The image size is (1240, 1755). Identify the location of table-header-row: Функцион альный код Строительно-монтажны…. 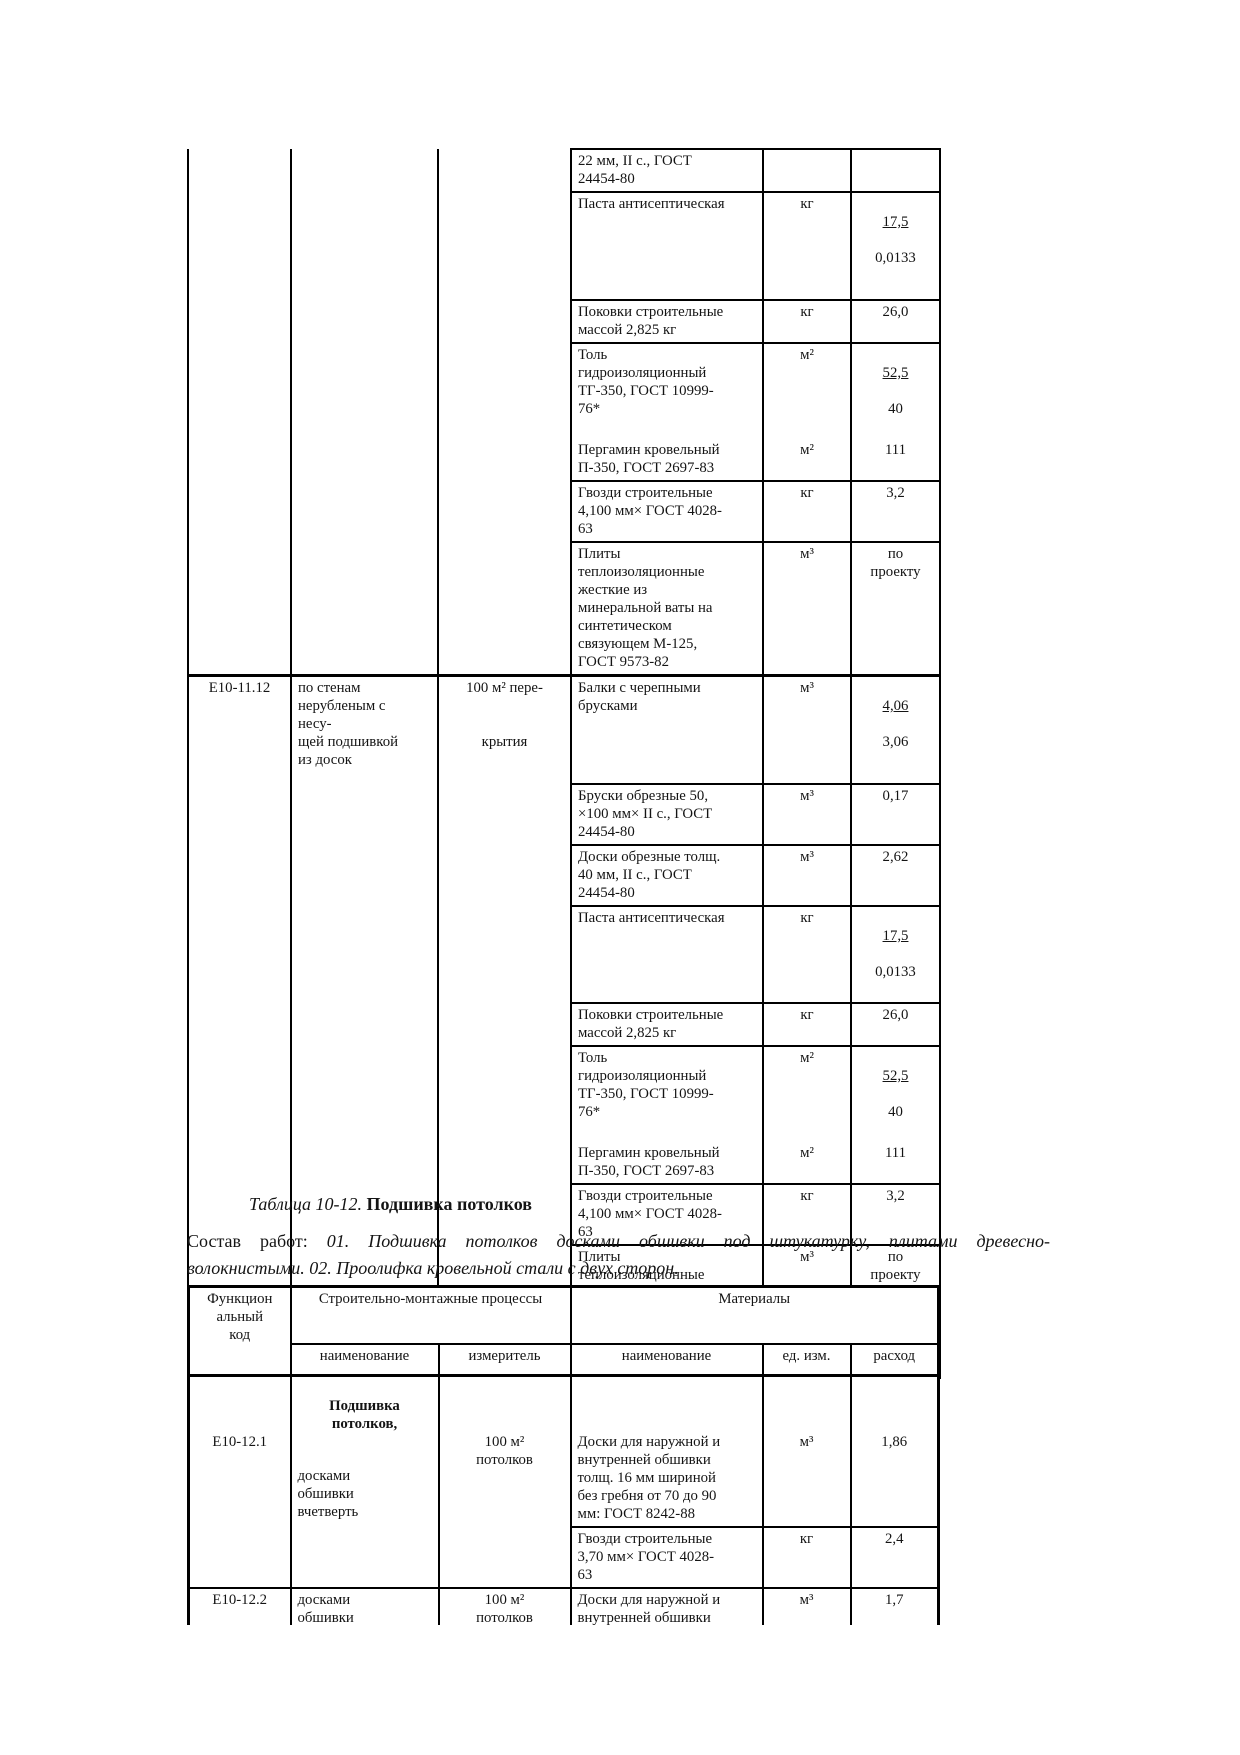
(563, 1331).